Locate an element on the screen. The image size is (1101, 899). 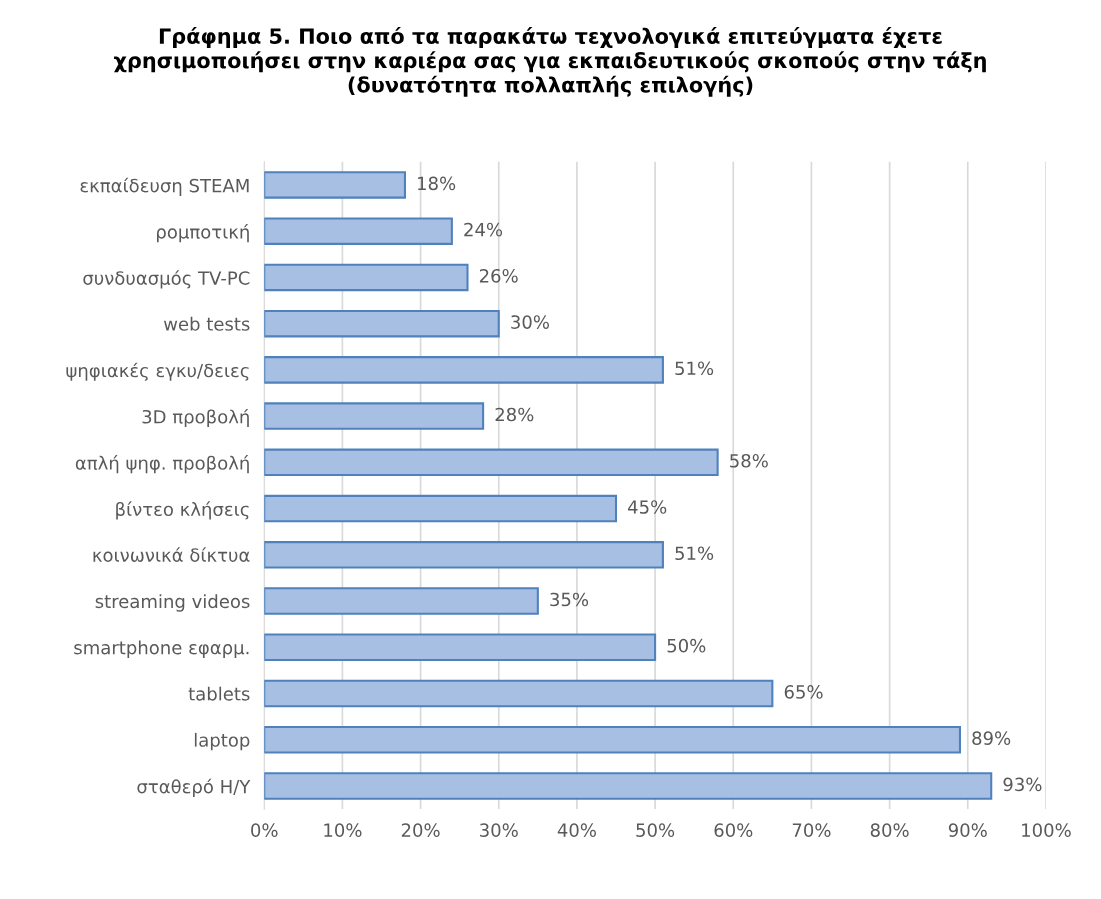
y-tick-label: smartphone εφαρμ. is located at coordinates (161, 649).